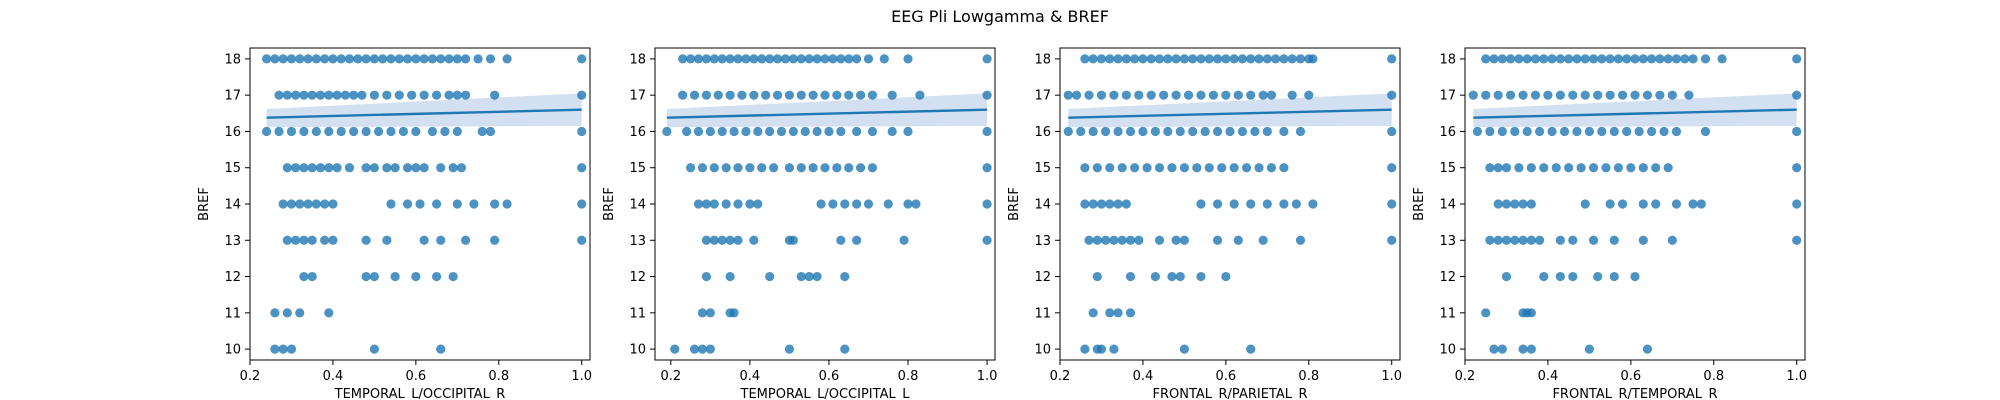  What do you see at coordinates (1634, 393) in the screenshot?
I see `x-axis-label: FRONTAL_R/TEMPORAL_R` at bounding box center [1634, 393].